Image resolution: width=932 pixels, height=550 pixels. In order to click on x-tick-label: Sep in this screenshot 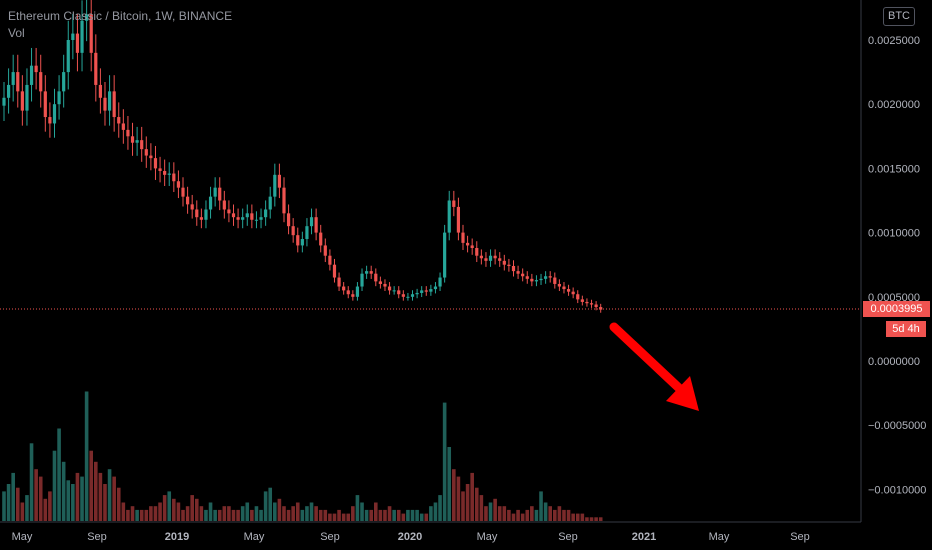, I will do `click(568, 537)`.